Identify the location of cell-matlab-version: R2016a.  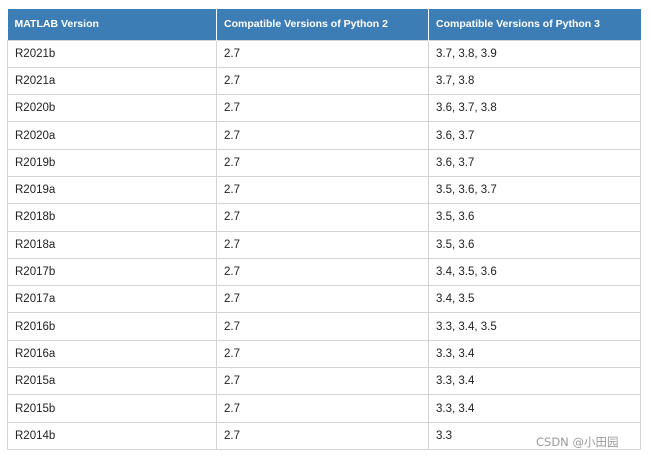
(112, 354).